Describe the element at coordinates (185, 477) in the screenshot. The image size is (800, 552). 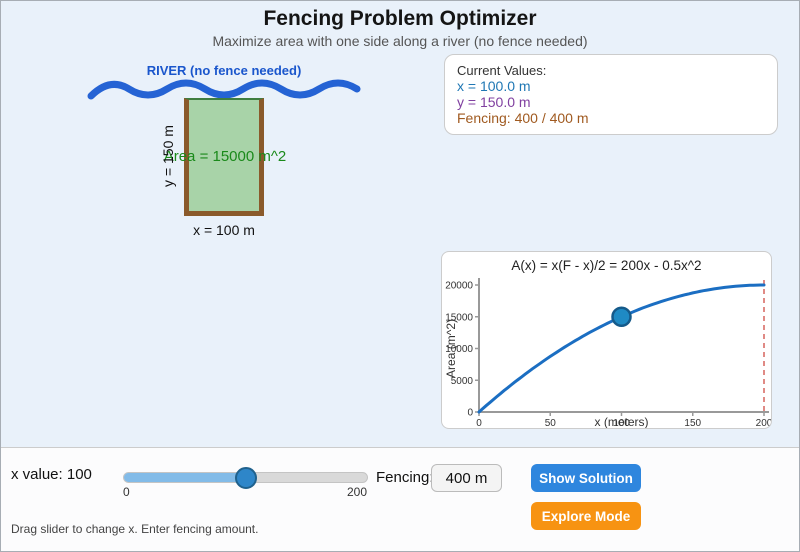
I see `slider-fill` at that location.